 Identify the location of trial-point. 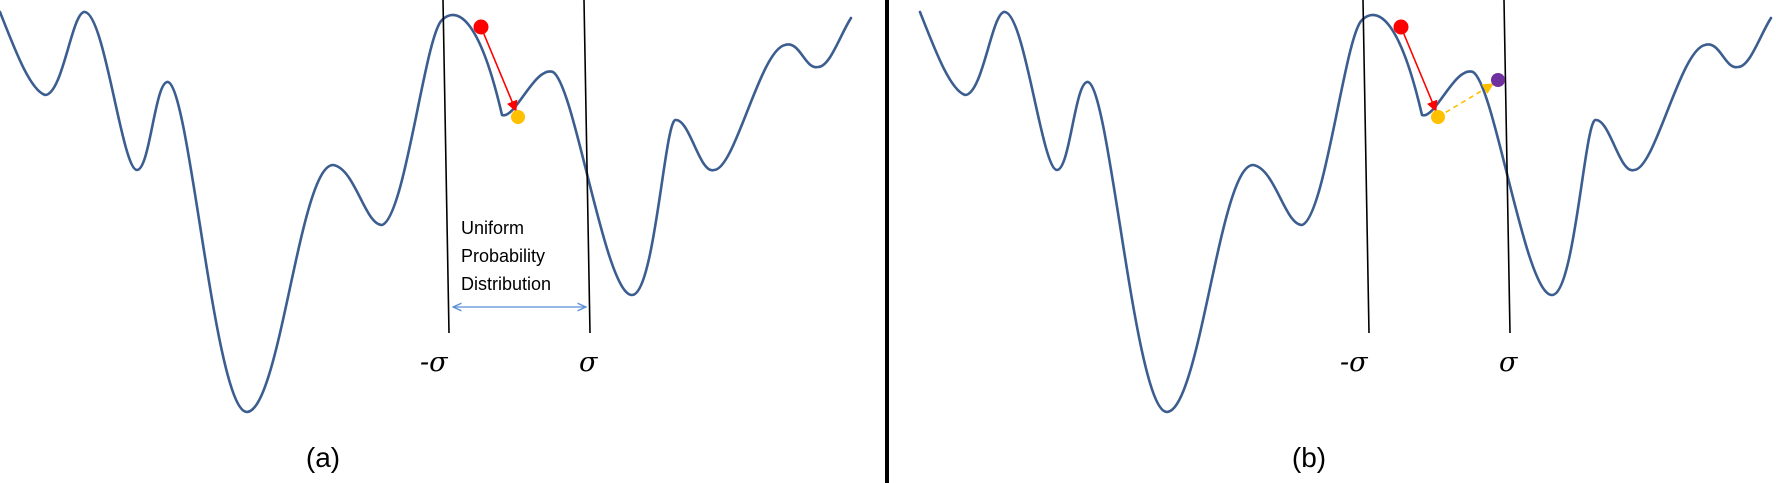
(1498, 80).